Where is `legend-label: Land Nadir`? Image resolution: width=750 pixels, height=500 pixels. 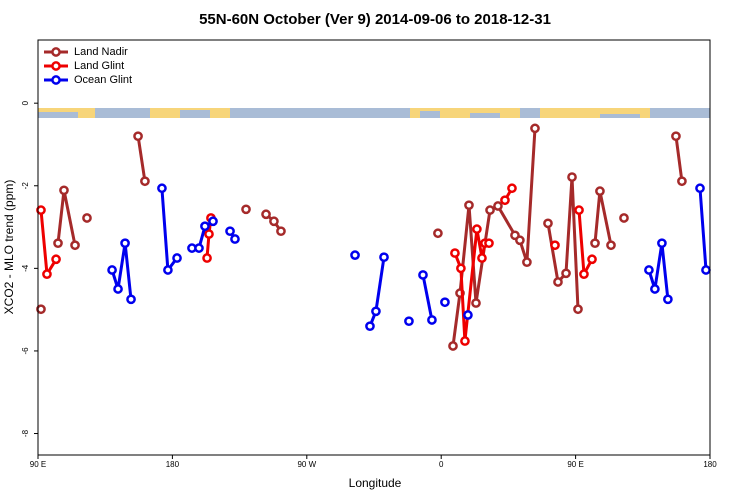 legend-label: Land Nadir is located at coordinates (101, 52).